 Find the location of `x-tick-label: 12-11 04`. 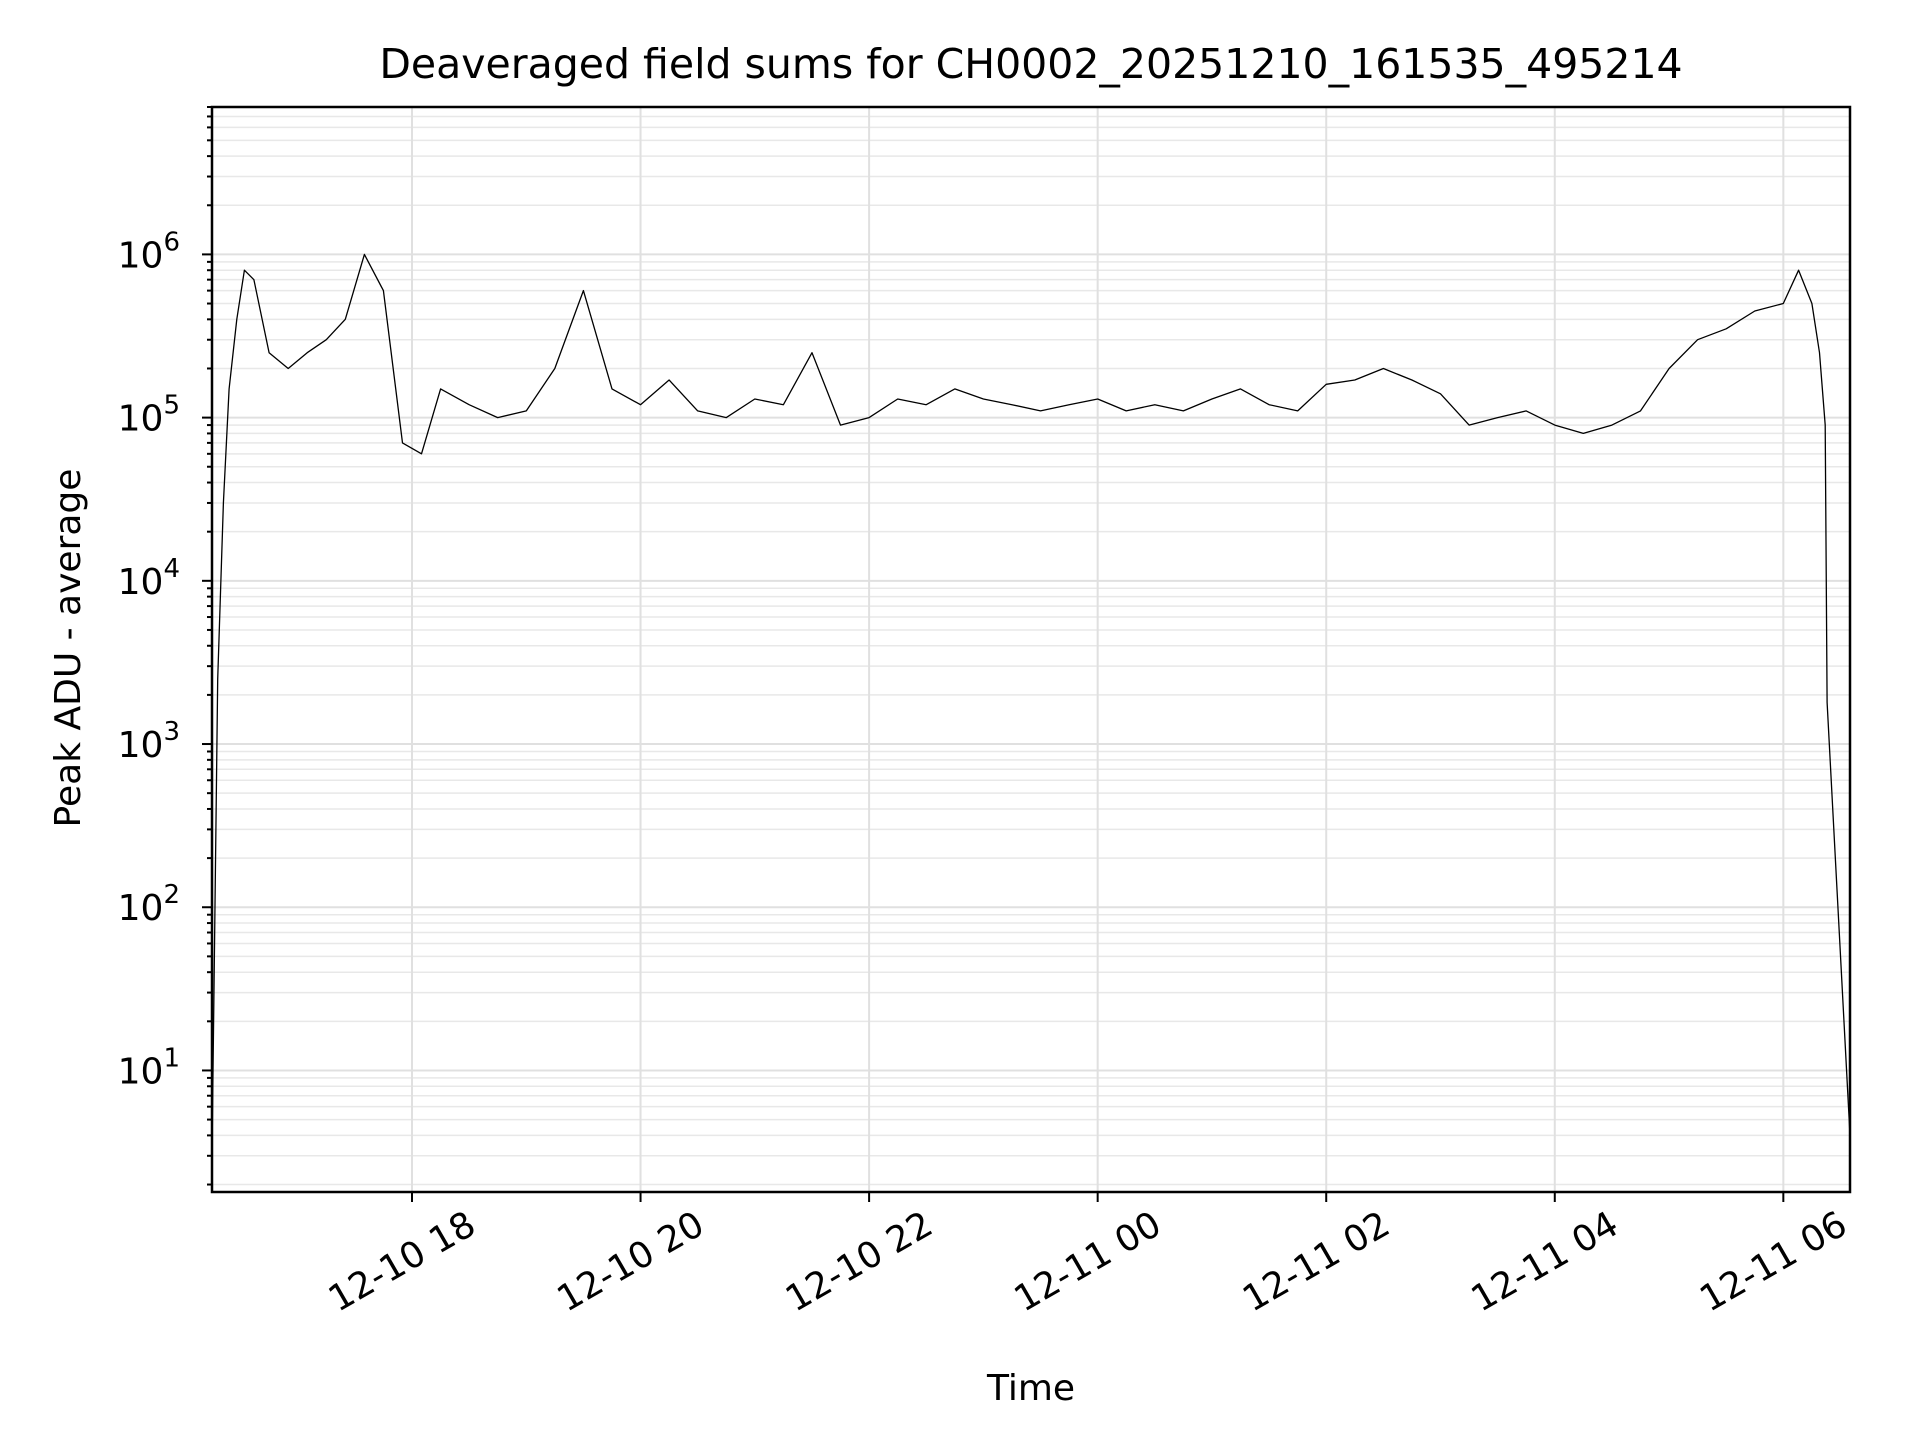

x-tick-label: 12-11 04 is located at coordinates (1545, 1262).